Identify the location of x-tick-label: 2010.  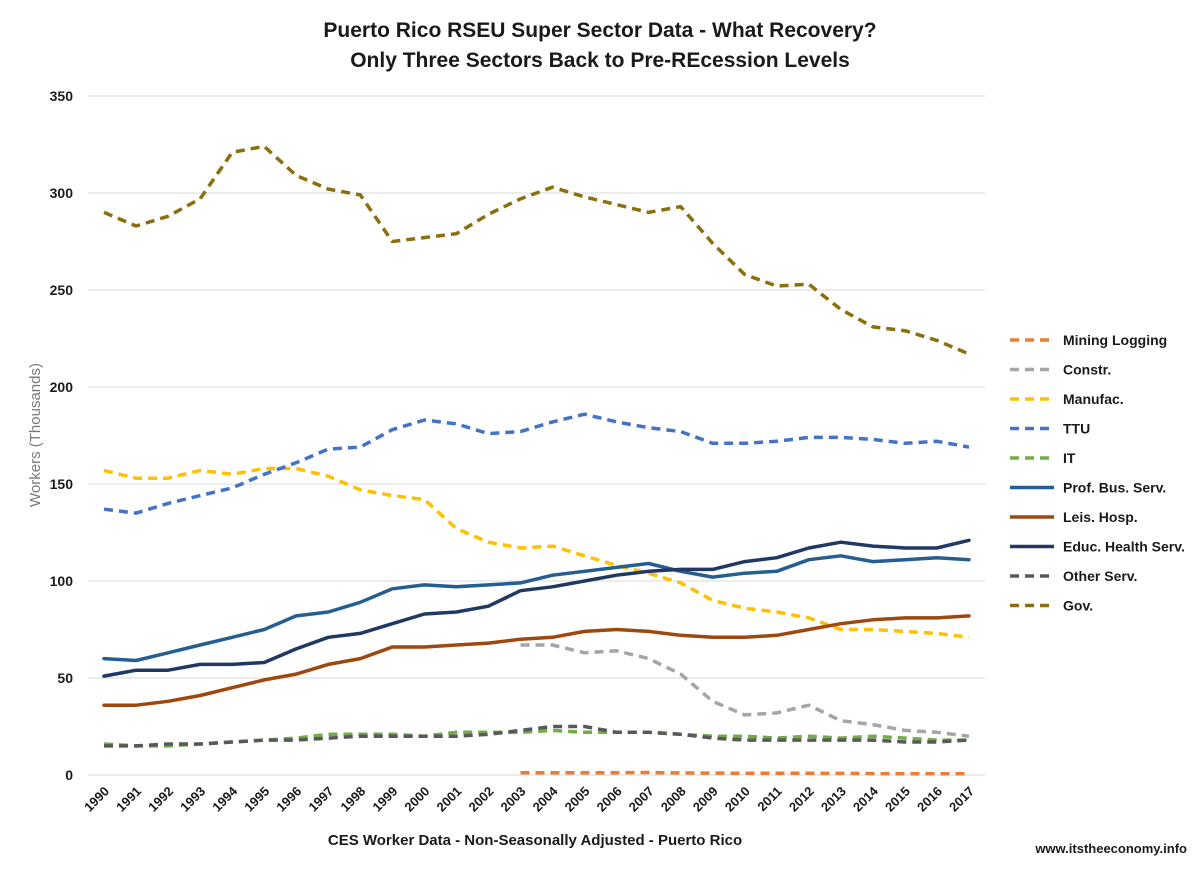
(737, 799).